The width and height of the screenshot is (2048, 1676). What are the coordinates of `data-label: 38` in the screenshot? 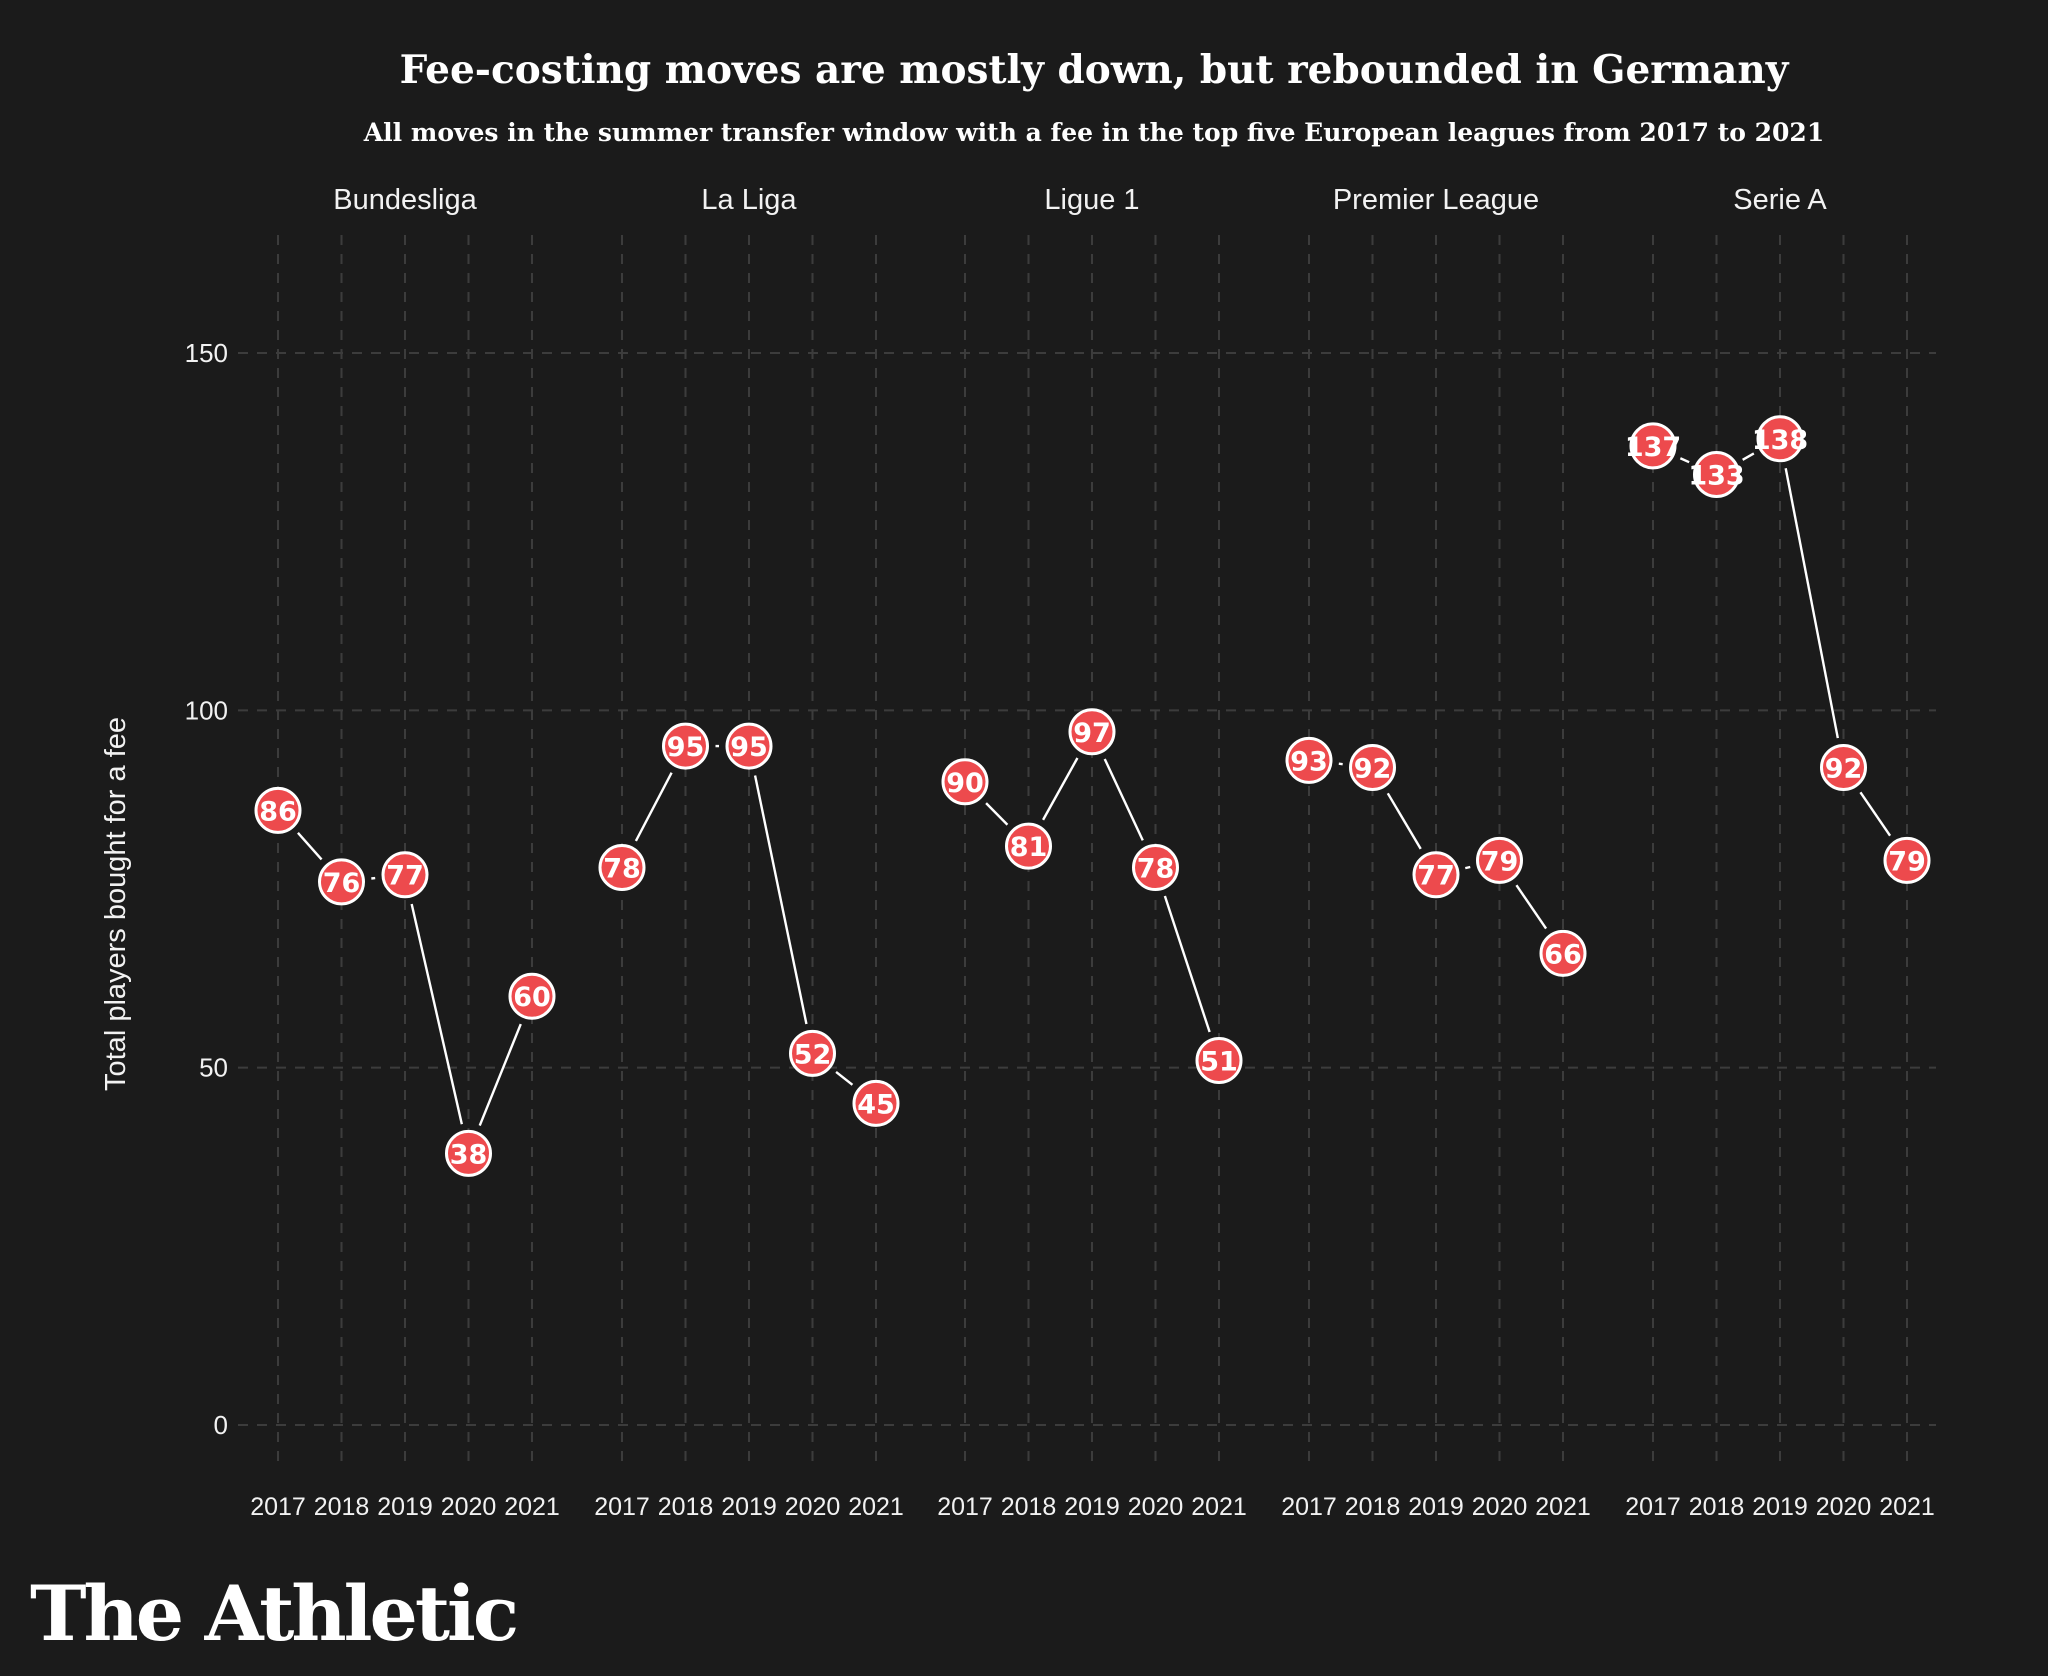 It's located at (469, 1154).